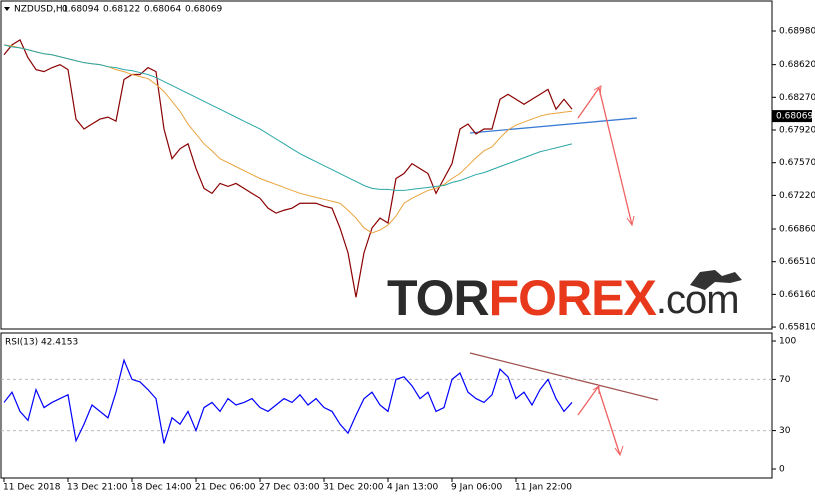  Describe the element at coordinates (7, 9) in the screenshot. I see `menu-icon` at that location.